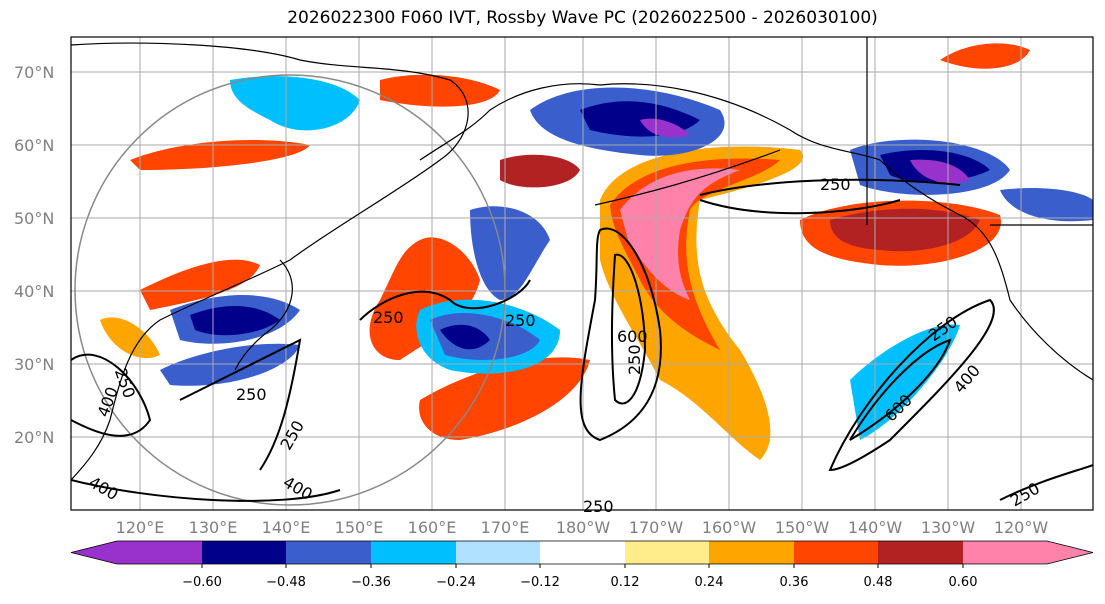 Image resolution: width=1105 pixels, height=604 pixels. I want to click on colorbar-outline, so click(582, 552).